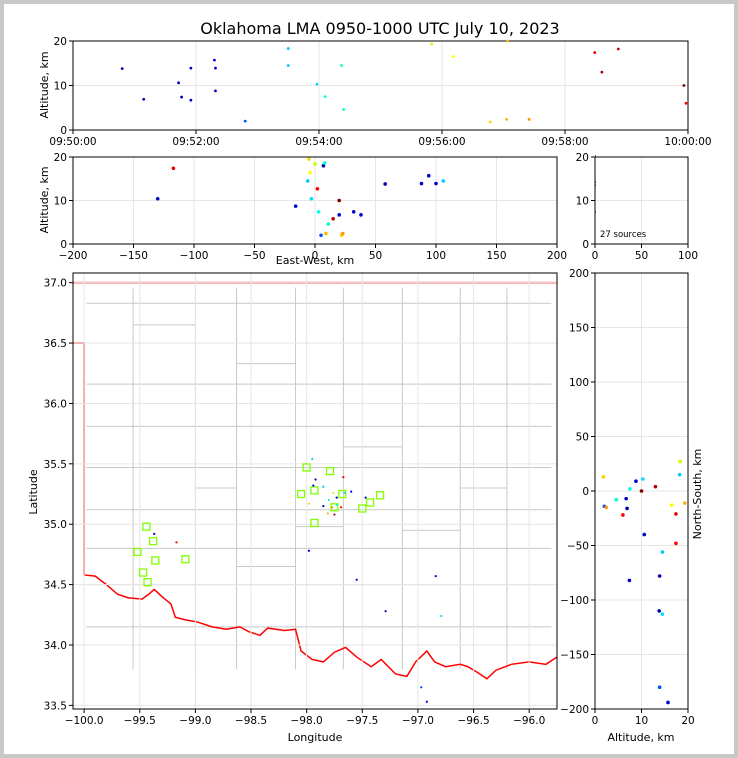 This screenshot has width=738, height=758. What do you see at coordinates (582, 202) in the screenshot?
I see `hist-ytick-label: 10` at bounding box center [582, 202].